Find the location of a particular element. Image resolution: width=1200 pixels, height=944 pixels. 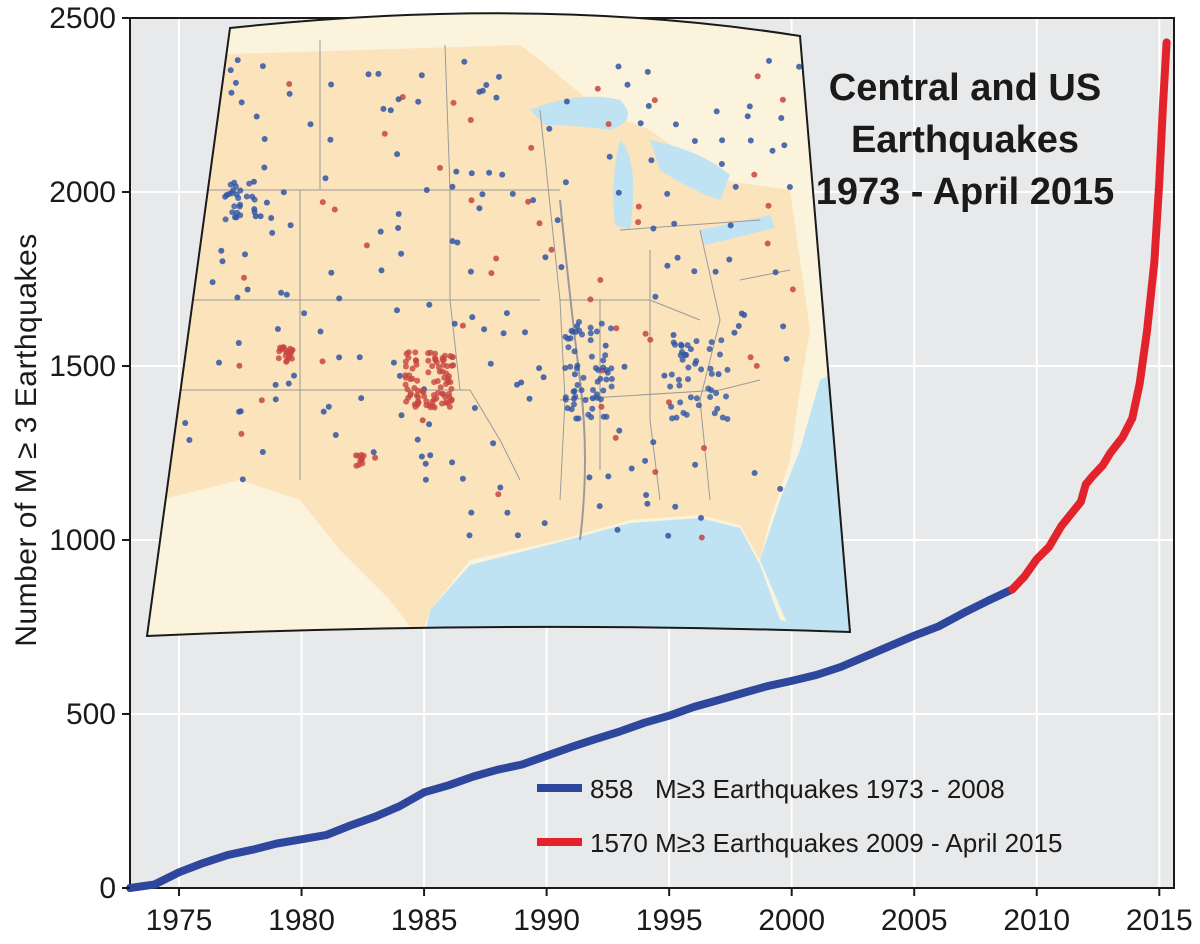

y-tick-label: 2500 is located at coordinates (82, 18).